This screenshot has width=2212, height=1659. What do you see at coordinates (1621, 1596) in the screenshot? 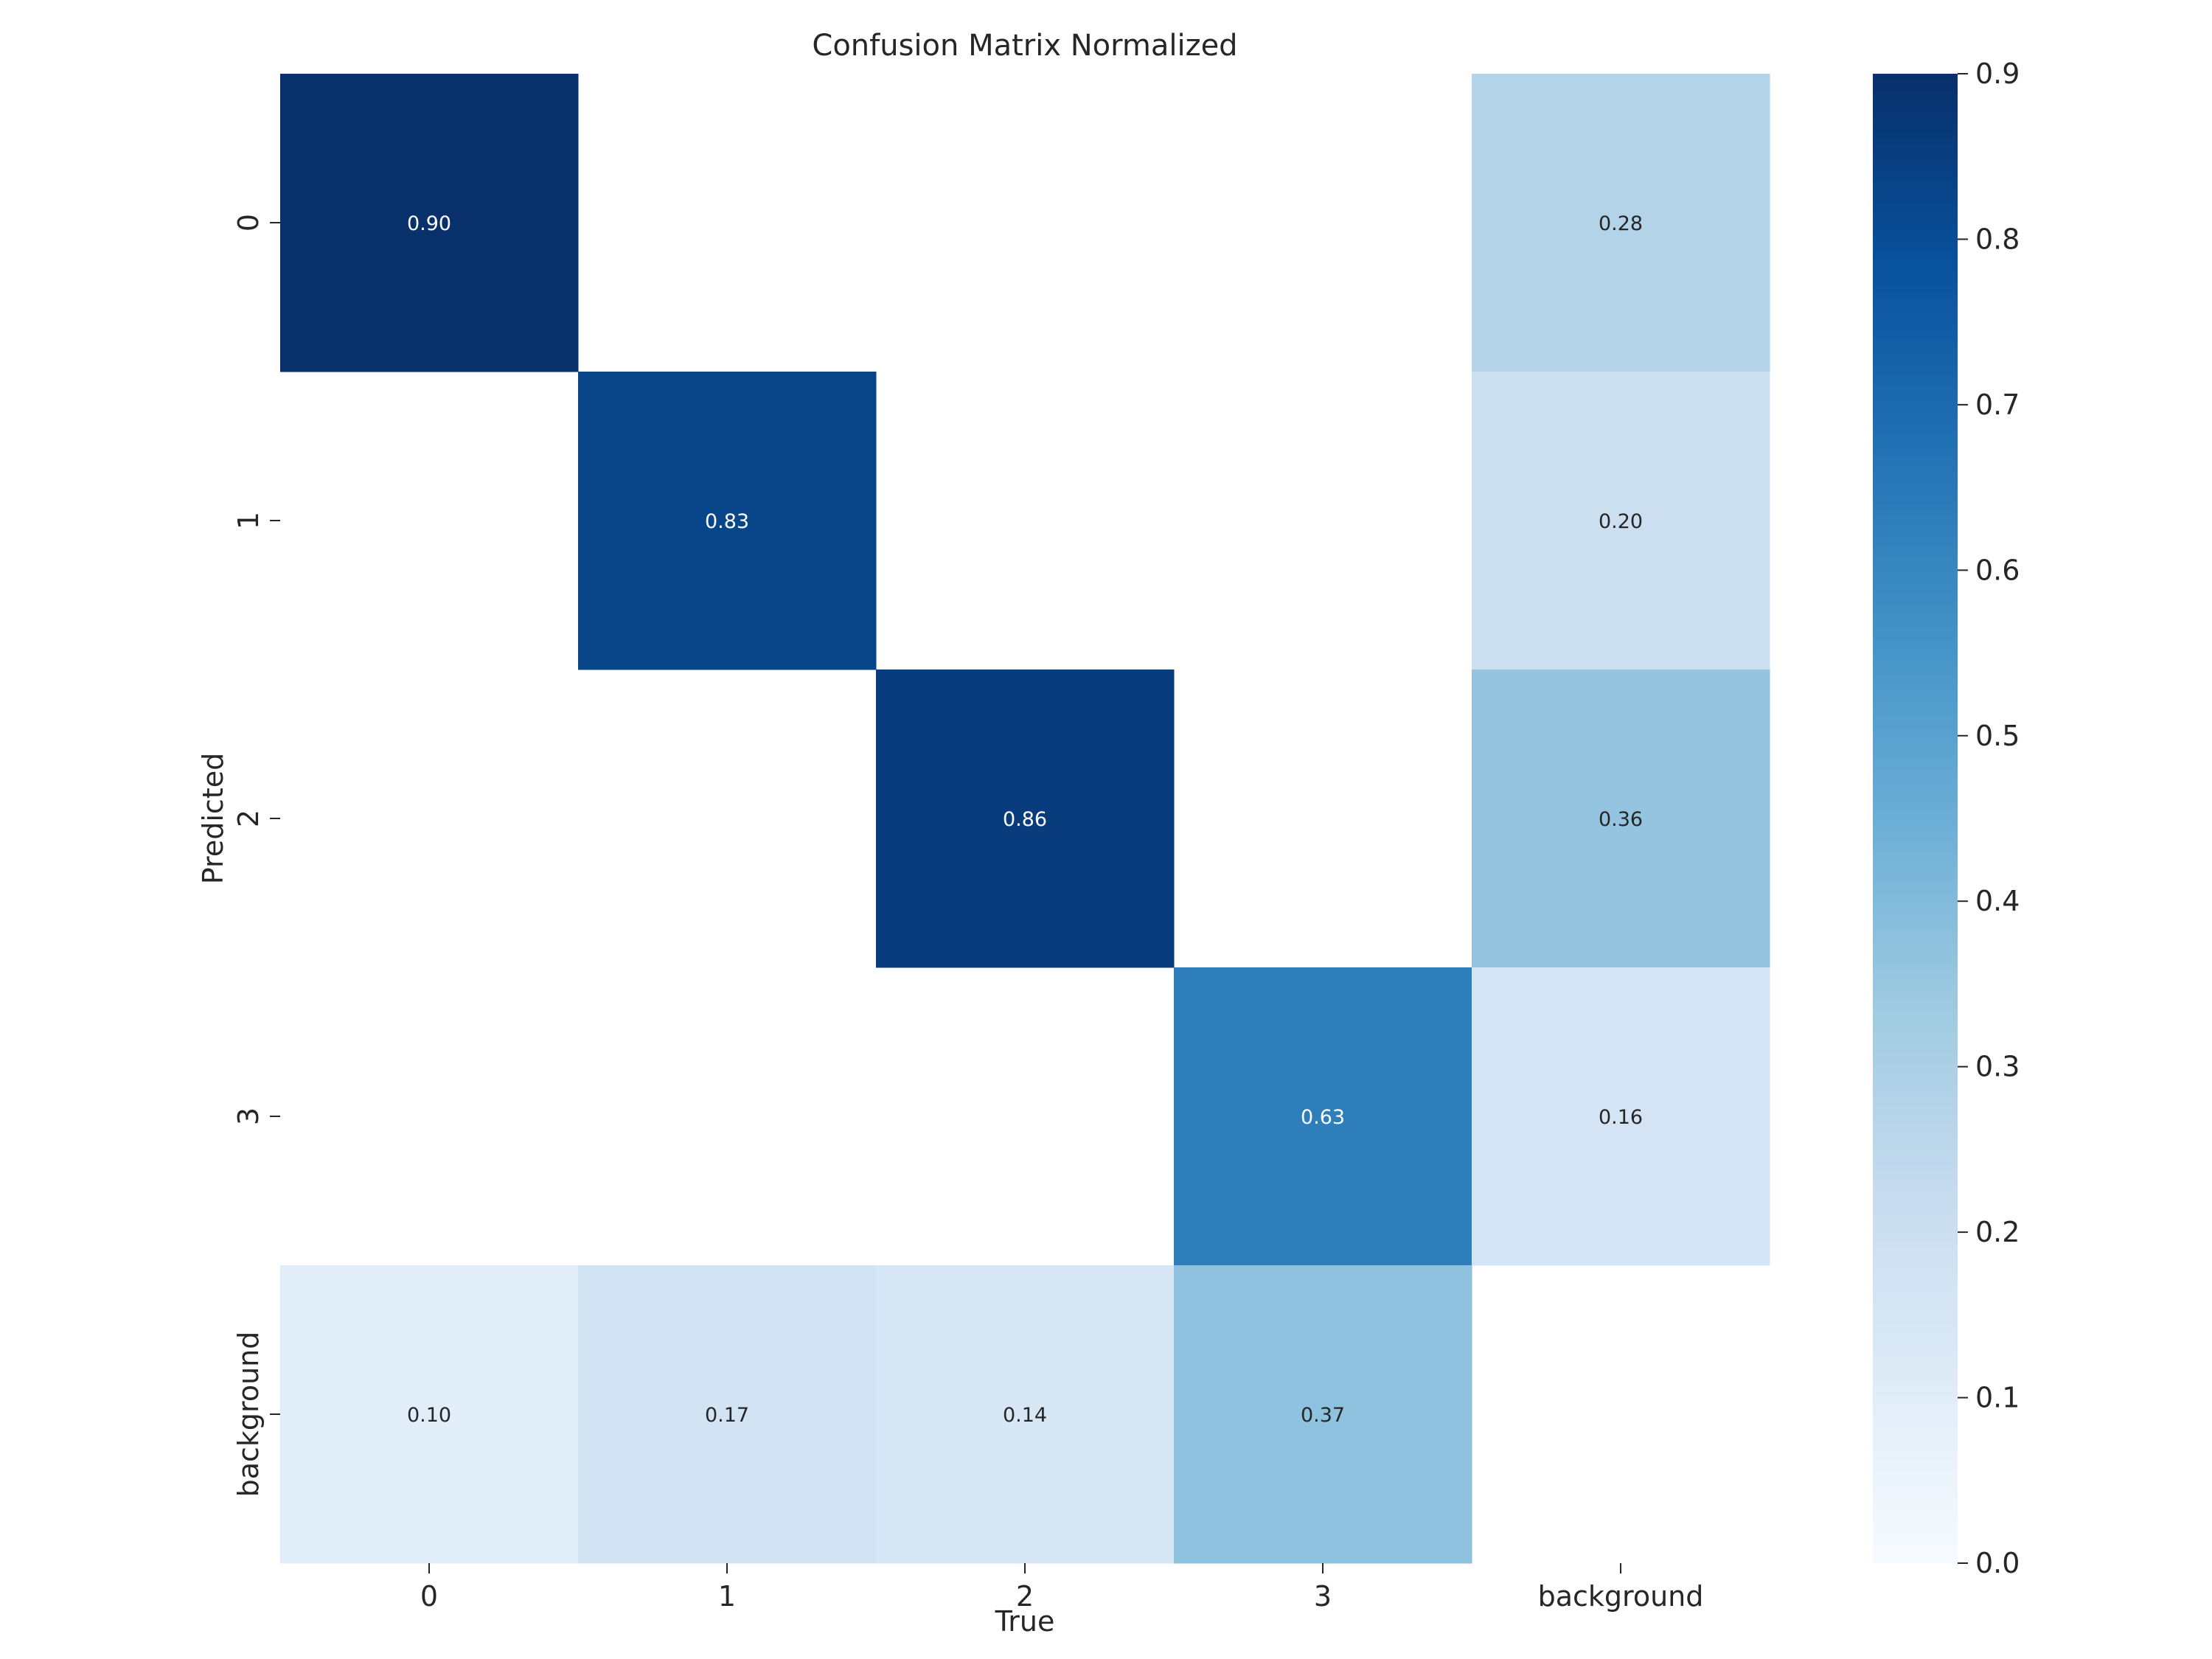
I see `x-tick-label: background` at bounding box center [1621, 1596].